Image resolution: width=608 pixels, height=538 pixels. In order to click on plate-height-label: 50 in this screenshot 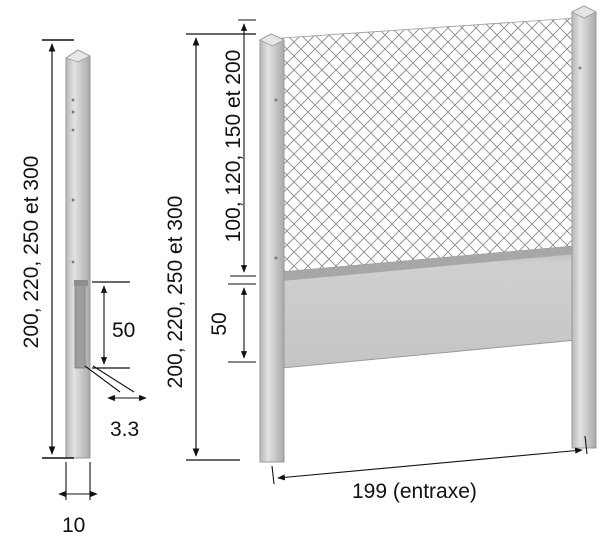, I will do `click(219, 323)`.